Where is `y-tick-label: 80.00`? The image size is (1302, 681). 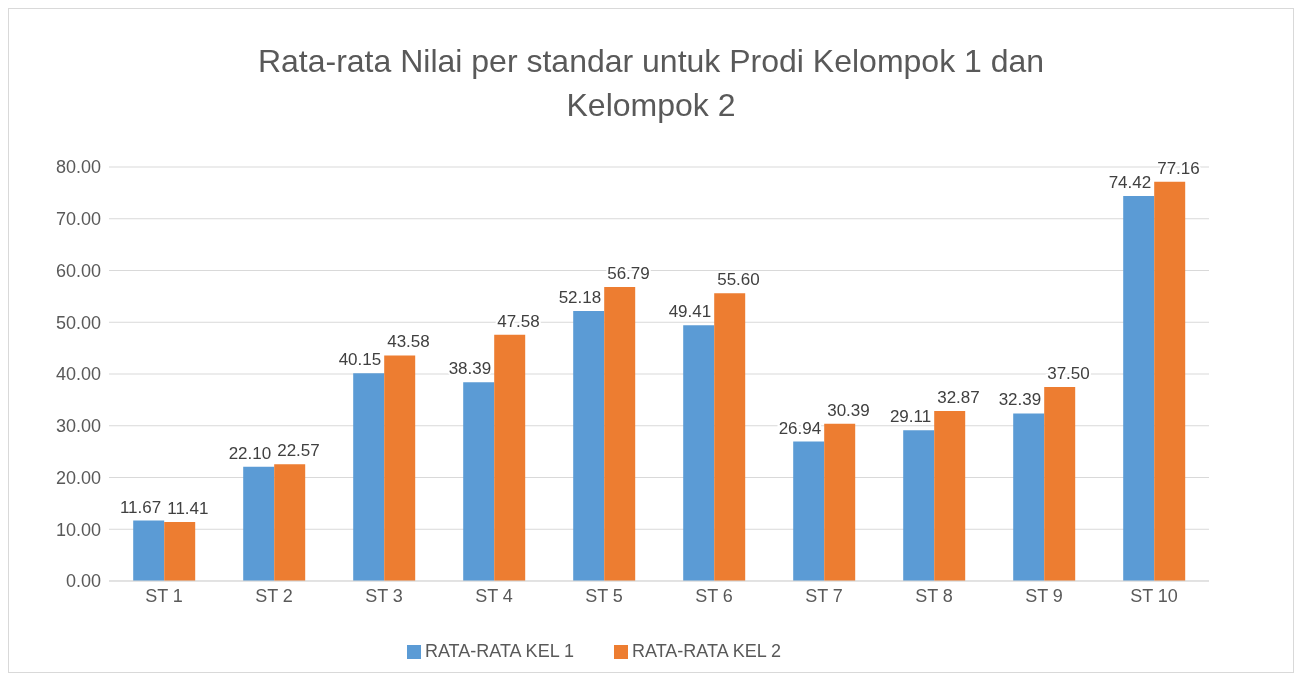 y-tick-label: 80.00 is located at coordinates (78, 167).